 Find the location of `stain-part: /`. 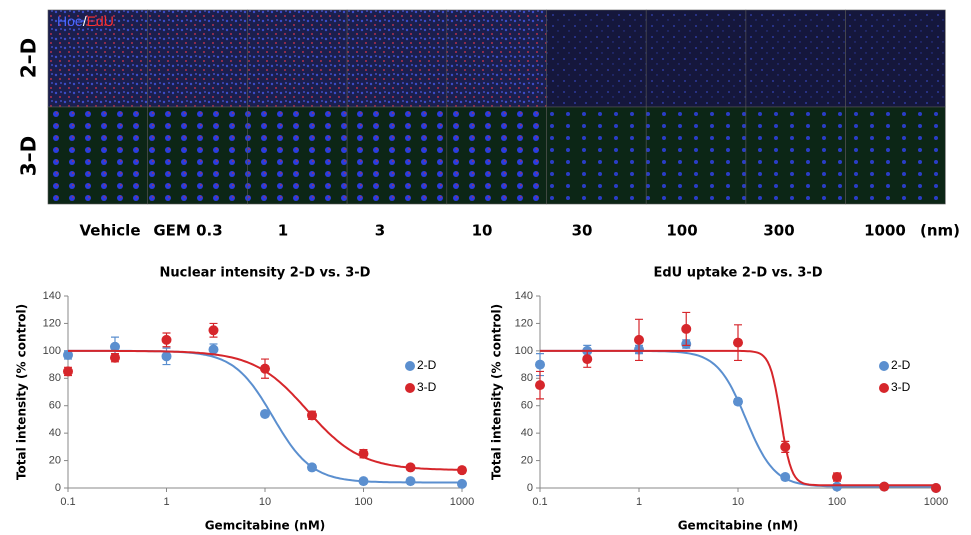

stain-part: / is located at coordinates (85, 21).